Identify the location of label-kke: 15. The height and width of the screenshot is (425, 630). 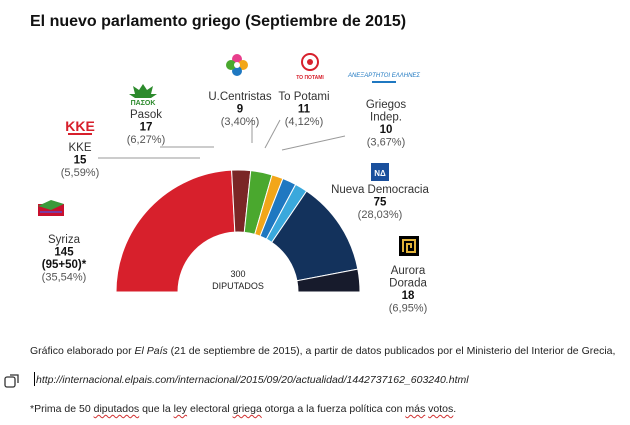
(80, 161).